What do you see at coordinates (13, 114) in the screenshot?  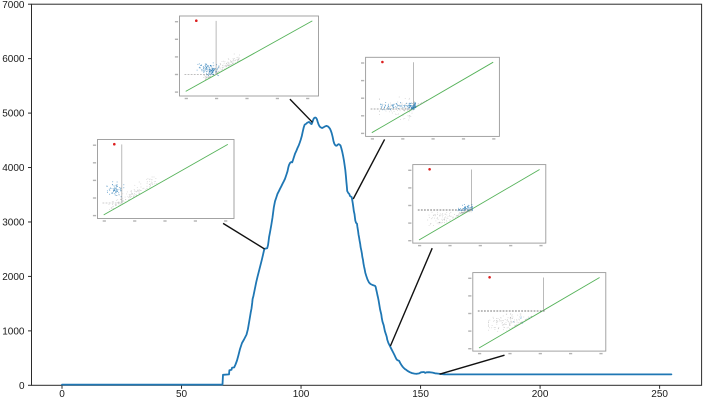 I see `svg-text: 5000` at bounding box center [13, 114].